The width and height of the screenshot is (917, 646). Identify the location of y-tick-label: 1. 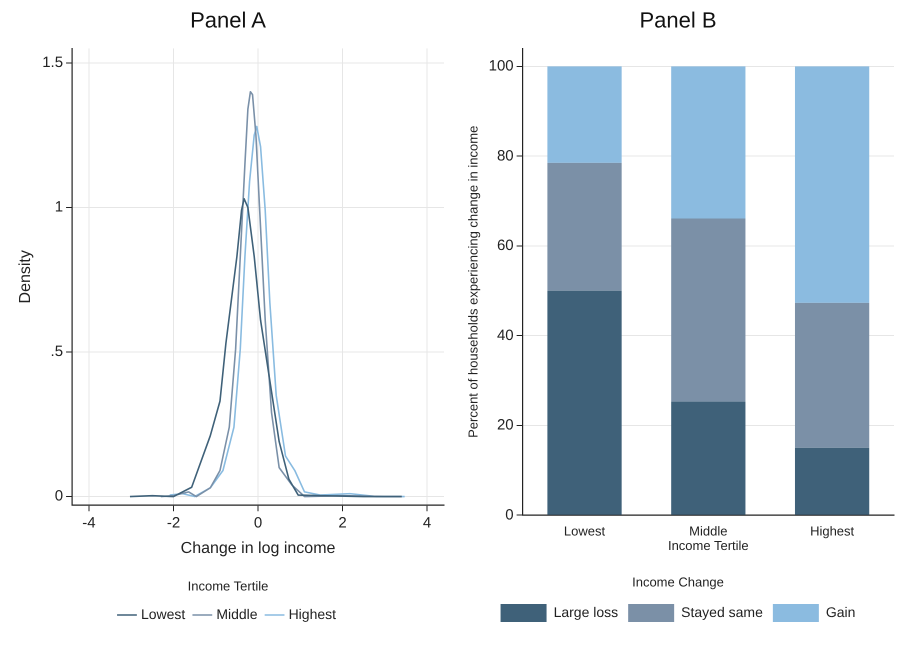
(59, 207).